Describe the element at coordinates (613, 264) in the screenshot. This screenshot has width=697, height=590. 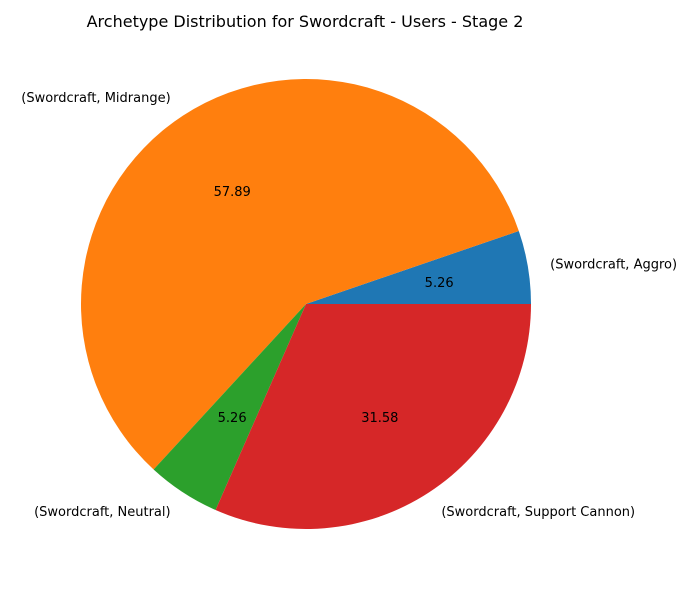
I see `slice-label-1: (Swordcraft, Aggro)` at that location.